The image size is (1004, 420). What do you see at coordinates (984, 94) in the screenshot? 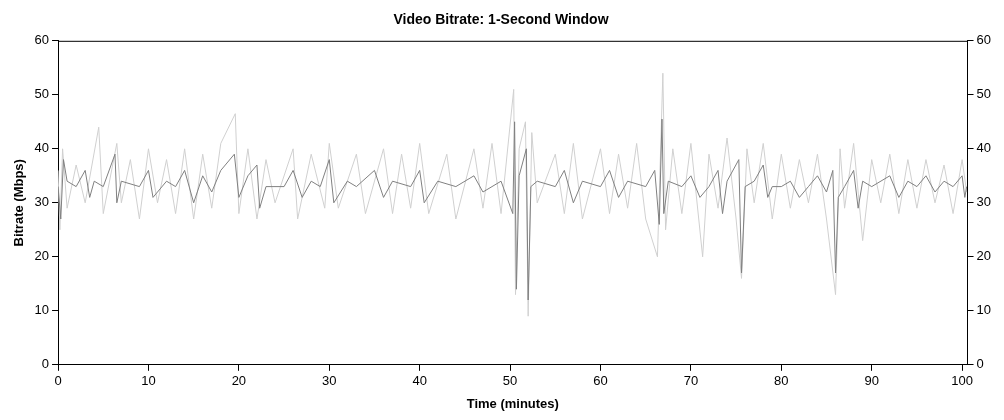
I see `y2-tick-label: 50` at bounding box center [984, 94].